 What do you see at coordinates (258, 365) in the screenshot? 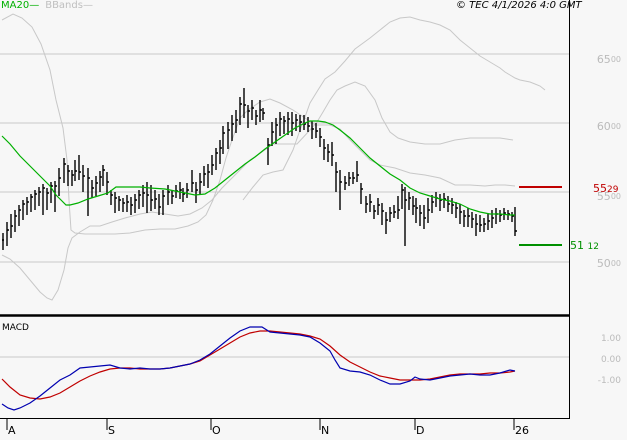
I see `macd-signal-line` at bounding box center [258, 365].